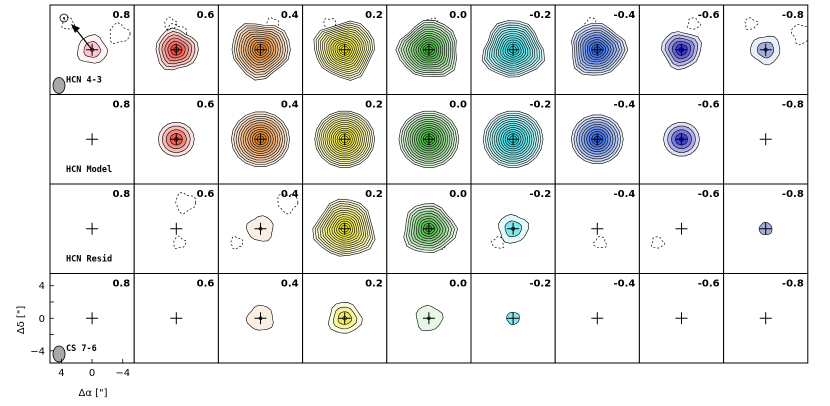 The width and height of the screenshot is (830, 406). I want to click on panel: 0.8 HCN Resid, so click(92, 228).